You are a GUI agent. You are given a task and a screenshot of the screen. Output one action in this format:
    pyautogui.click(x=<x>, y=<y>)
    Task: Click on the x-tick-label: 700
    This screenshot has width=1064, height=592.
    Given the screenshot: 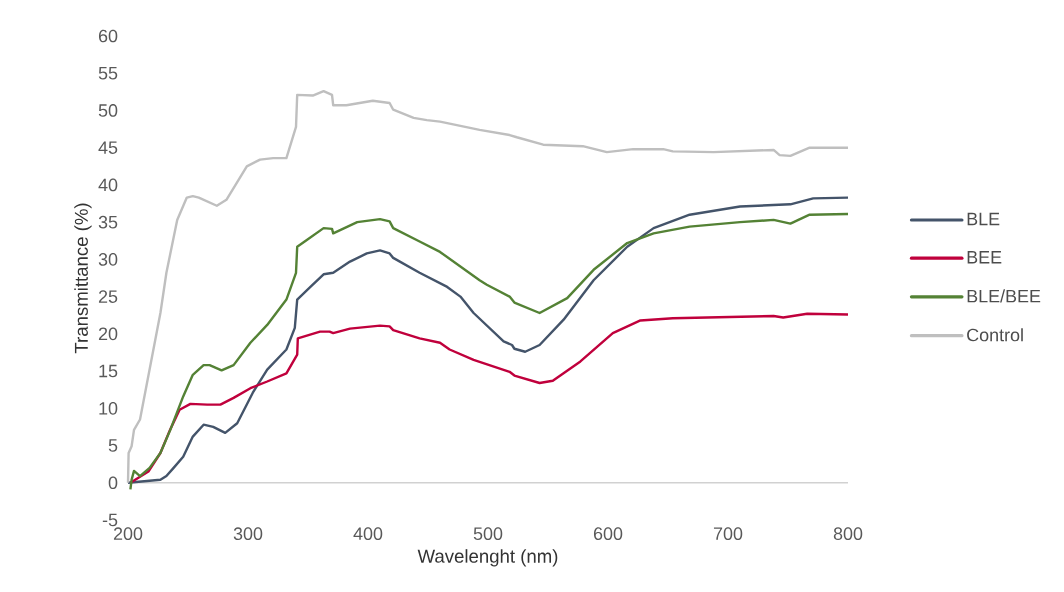 What is the action you would take?
    pyautogui.click(x=728, y=534)
    